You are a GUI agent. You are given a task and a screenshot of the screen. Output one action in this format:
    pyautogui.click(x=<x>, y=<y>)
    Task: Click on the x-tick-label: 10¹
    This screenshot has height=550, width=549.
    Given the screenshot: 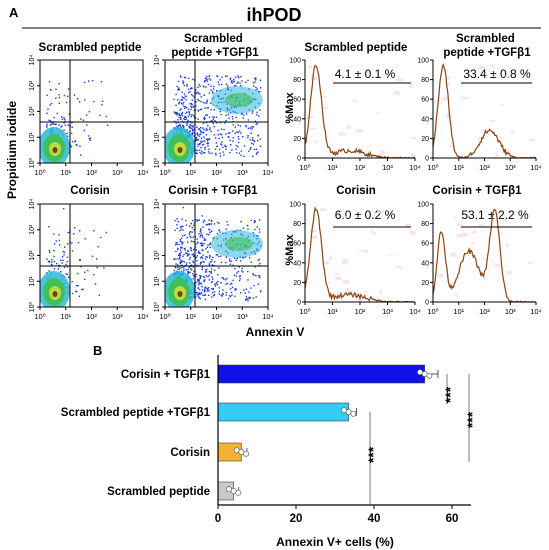 What is the action you would take?
    pyautogui.click(x=65, y=172)
    